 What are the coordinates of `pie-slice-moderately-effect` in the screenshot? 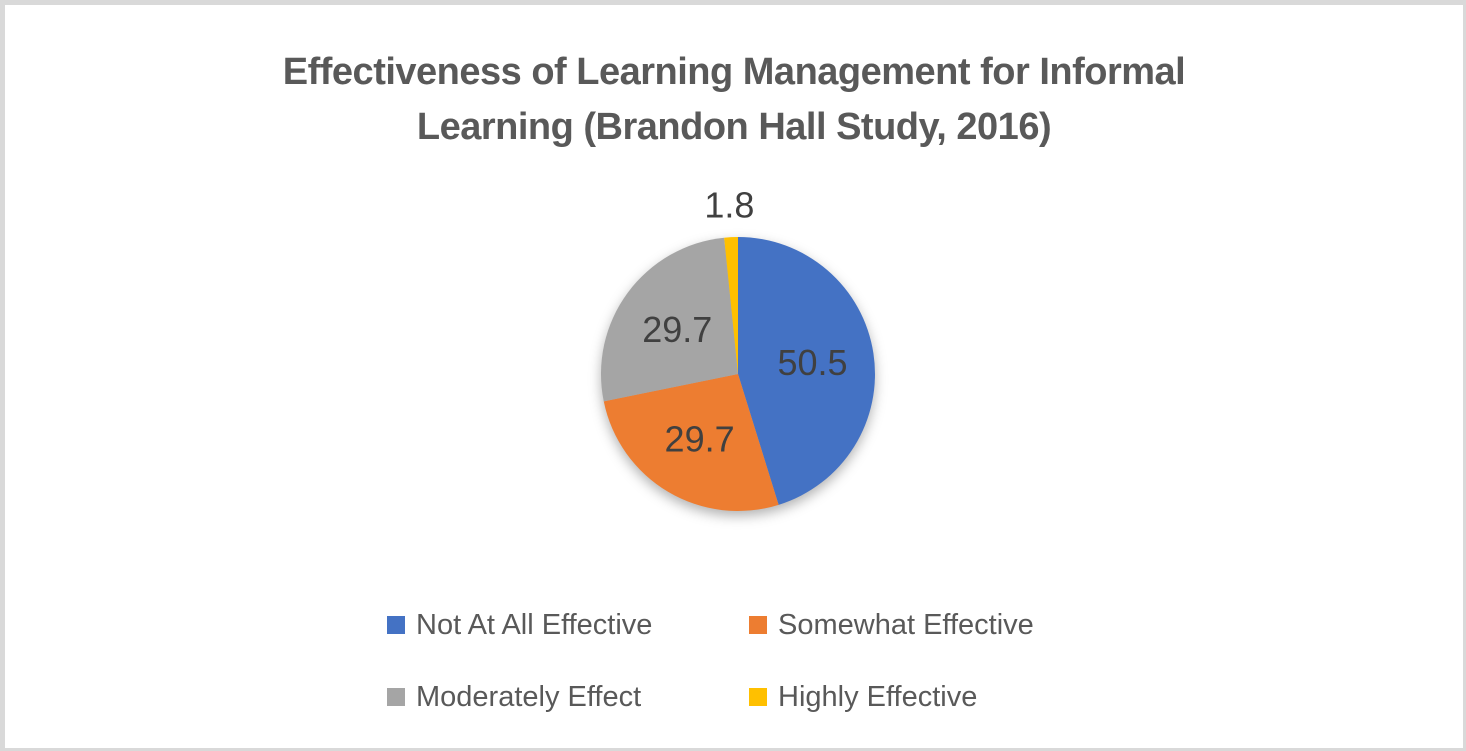 It's located at (669, 319).